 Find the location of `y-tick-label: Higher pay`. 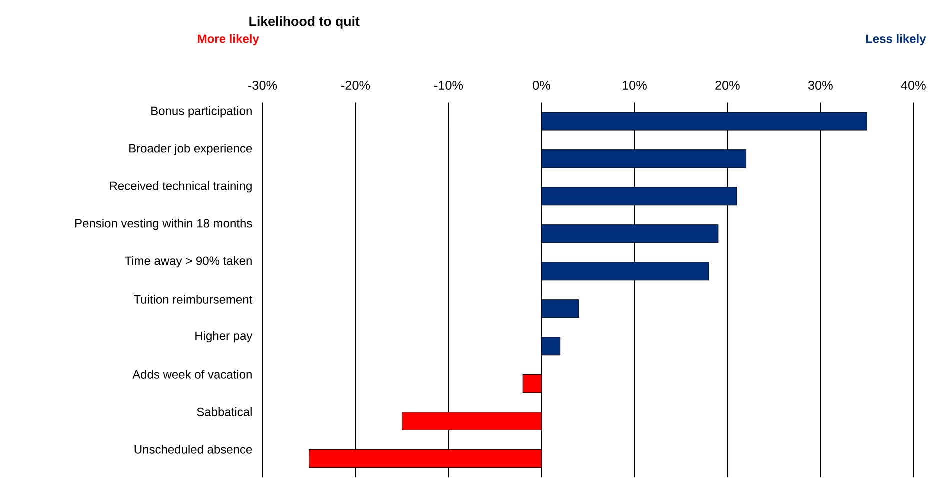

y-tick-label: Higher pay is located at coordinates (224, 337).